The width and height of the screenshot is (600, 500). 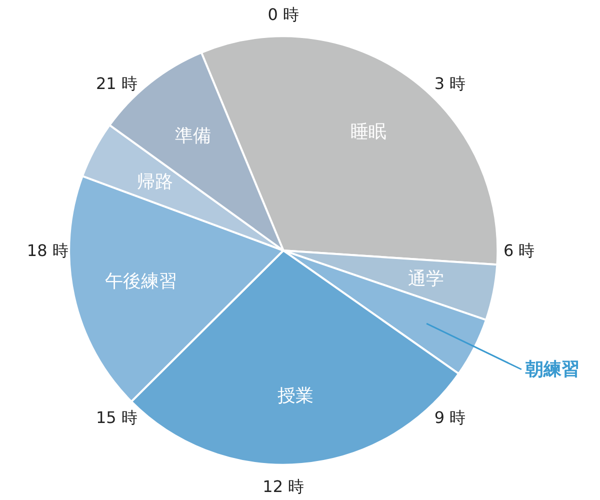 What do you see at coordinates (117, 84) in the screenshot?
I see `text: 21 時` at bounding box center [117, 84].